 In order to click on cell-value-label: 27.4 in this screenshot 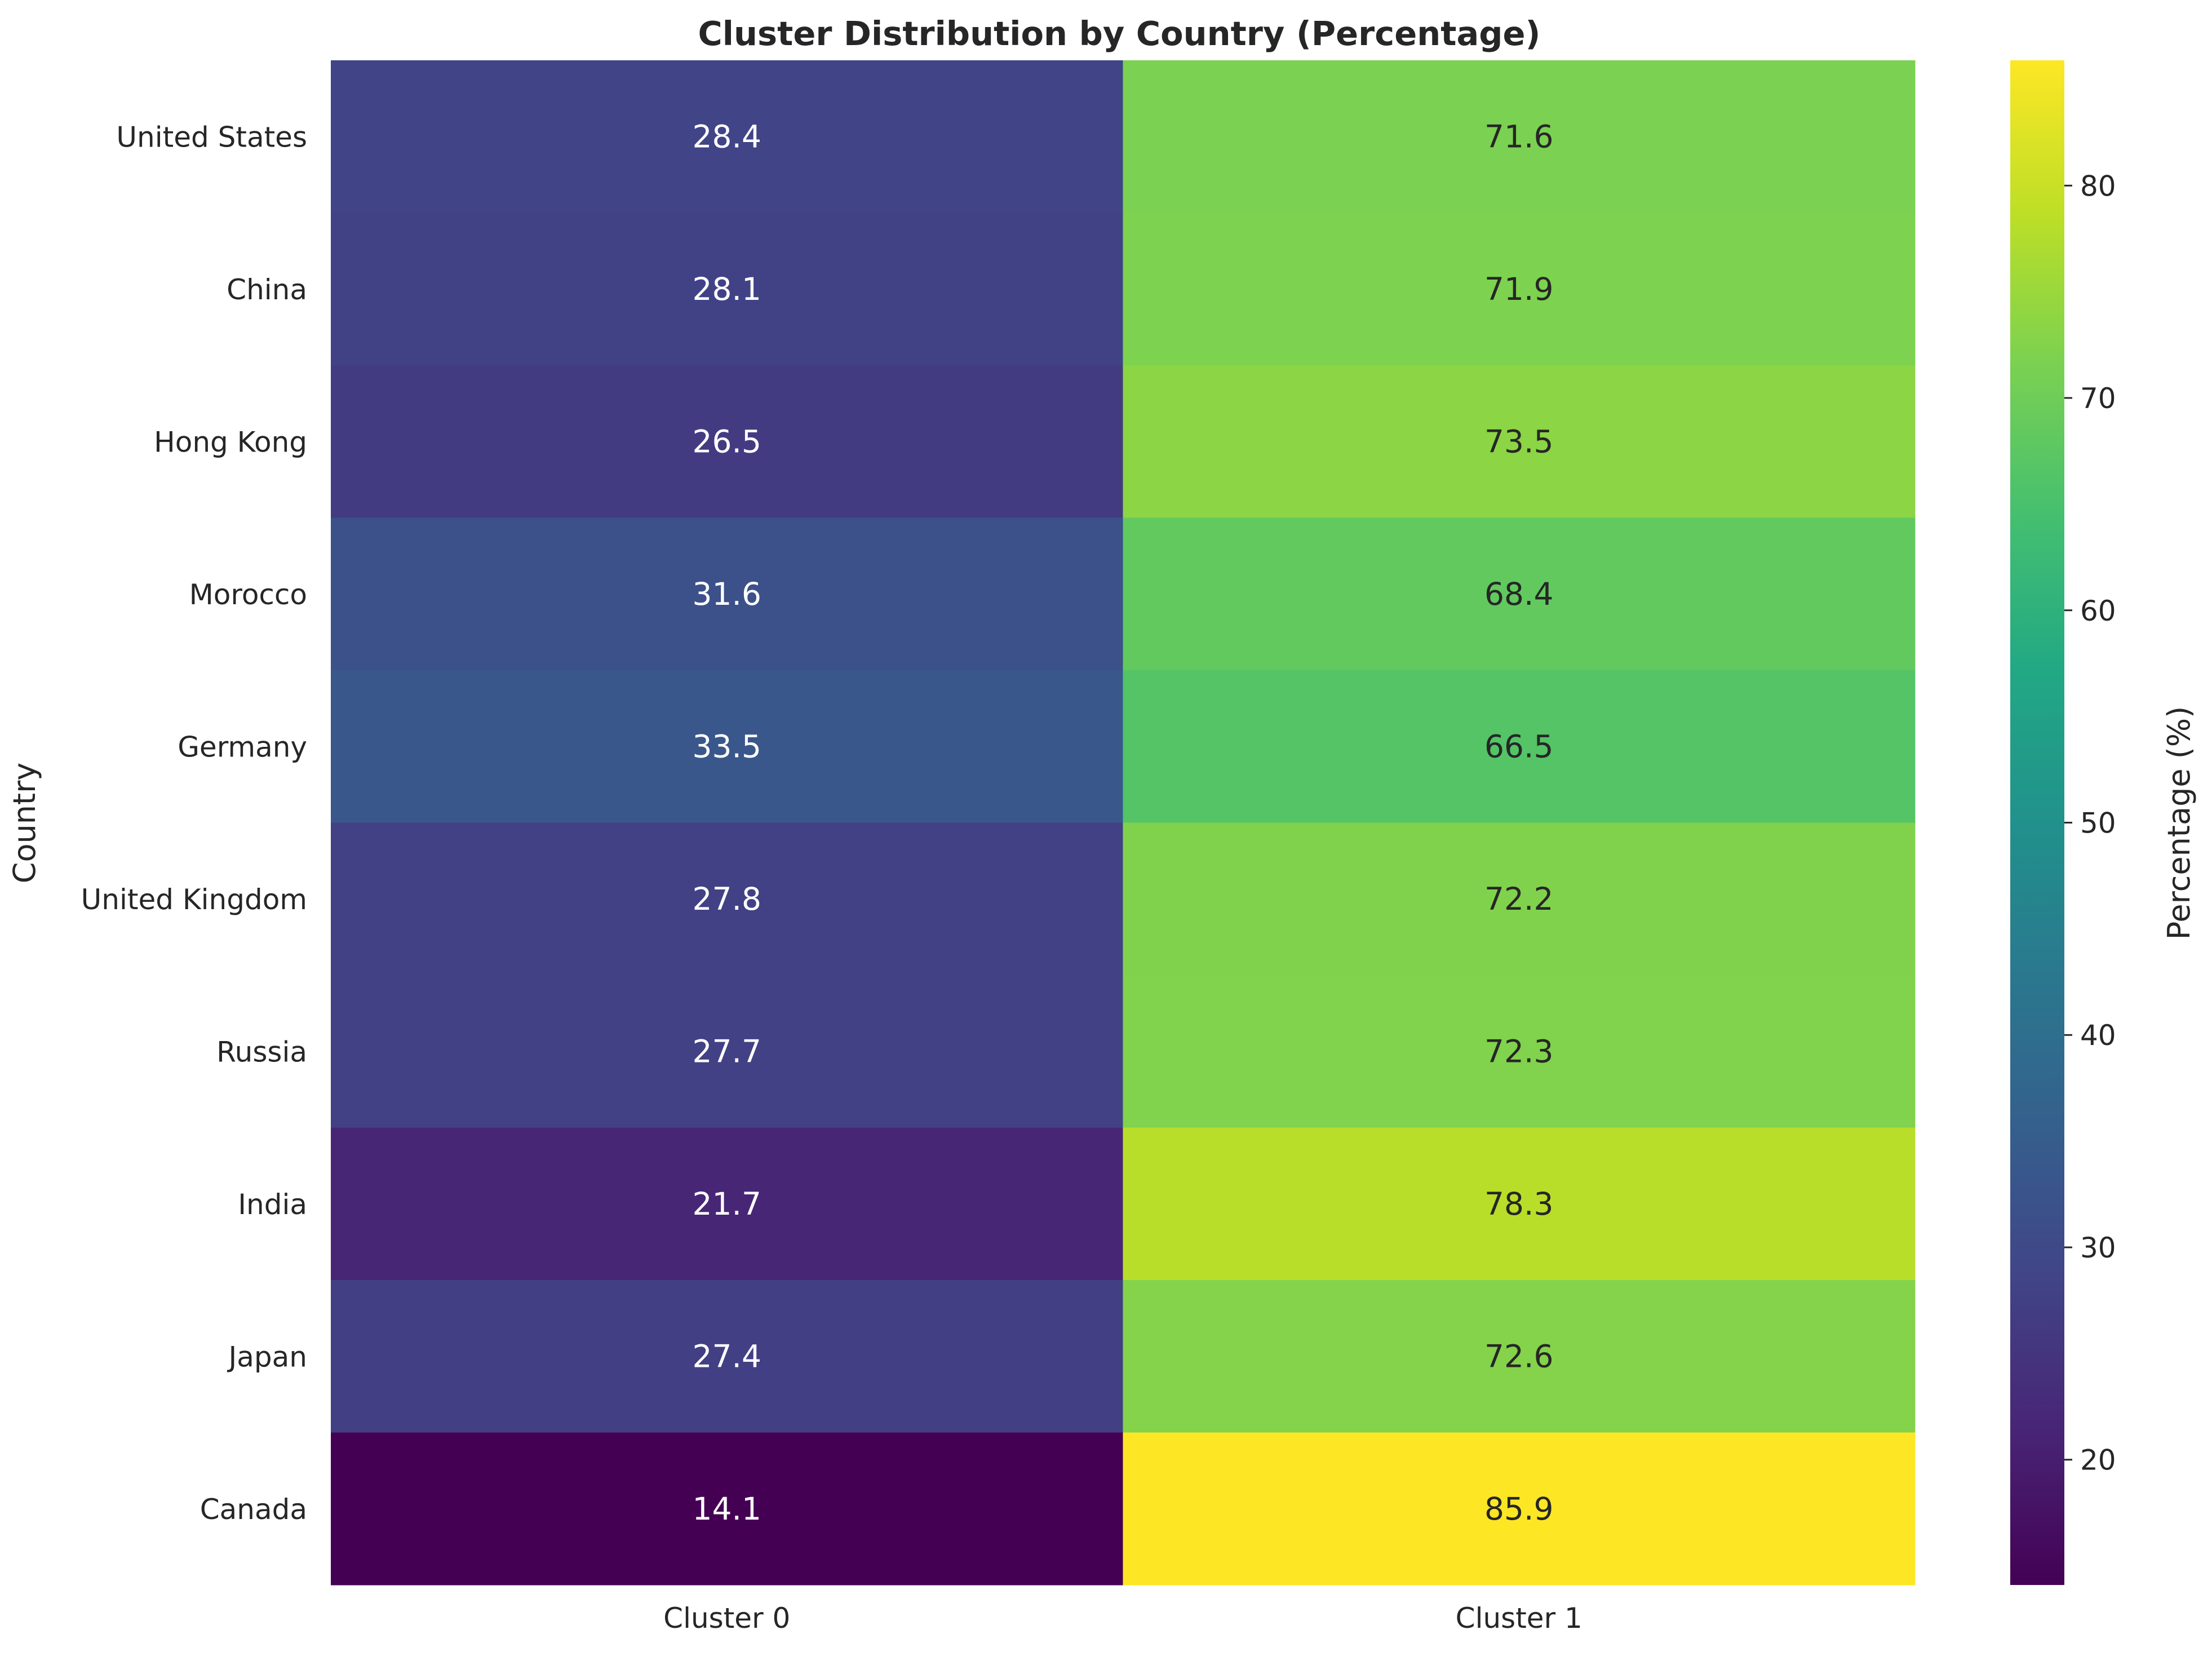, I will do `click(727, 1356)`.